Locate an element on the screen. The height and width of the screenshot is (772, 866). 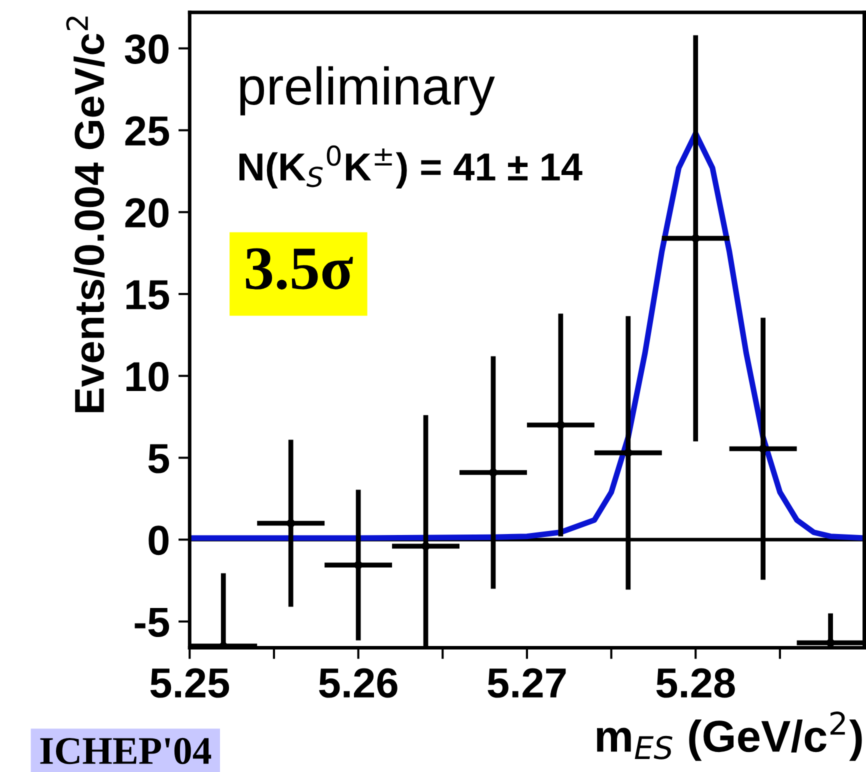
y-axis-title: Events/0.004 GeV/c$^{2}$ is located at coordinates (85, 214).